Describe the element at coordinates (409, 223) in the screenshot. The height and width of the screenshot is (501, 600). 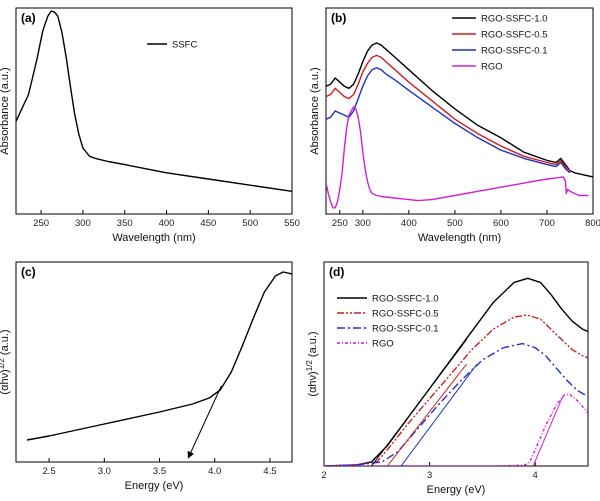
I see `panel-b-xtick-label: 400` at that location.